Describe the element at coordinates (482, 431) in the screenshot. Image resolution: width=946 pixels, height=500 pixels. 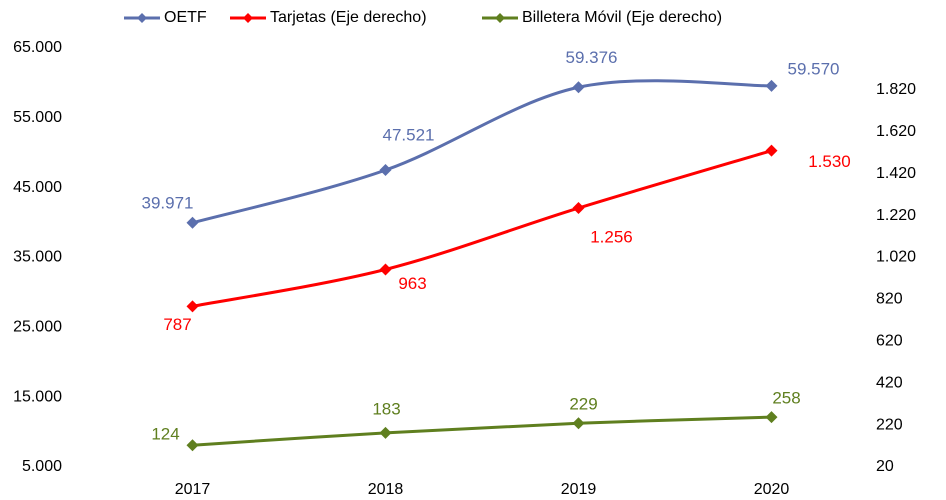
I see `series-line` at that location.